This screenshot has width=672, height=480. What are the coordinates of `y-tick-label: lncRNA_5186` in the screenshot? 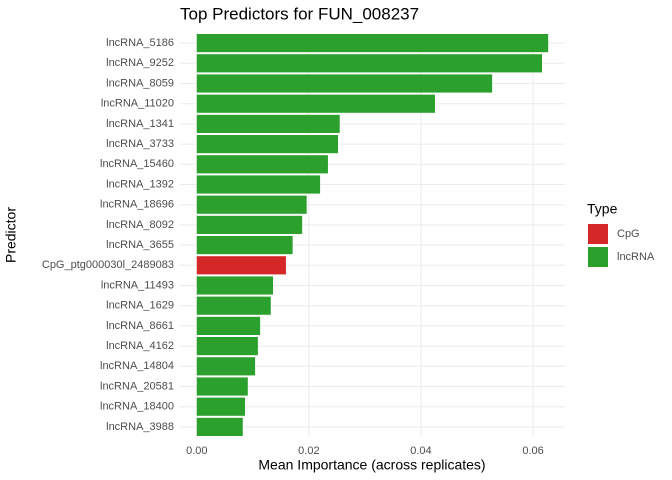 It's located at (140, 43).